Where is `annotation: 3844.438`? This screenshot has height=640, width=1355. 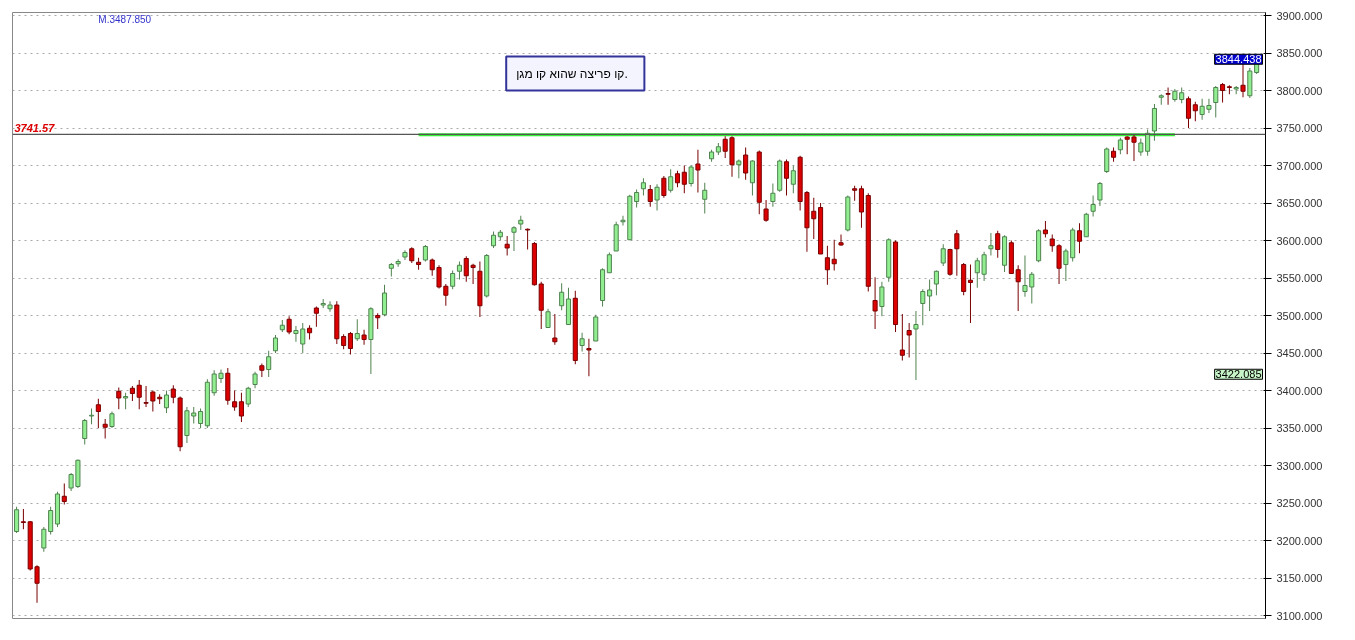 annotation: 3844.438 is located at coordinates (1238, 59).